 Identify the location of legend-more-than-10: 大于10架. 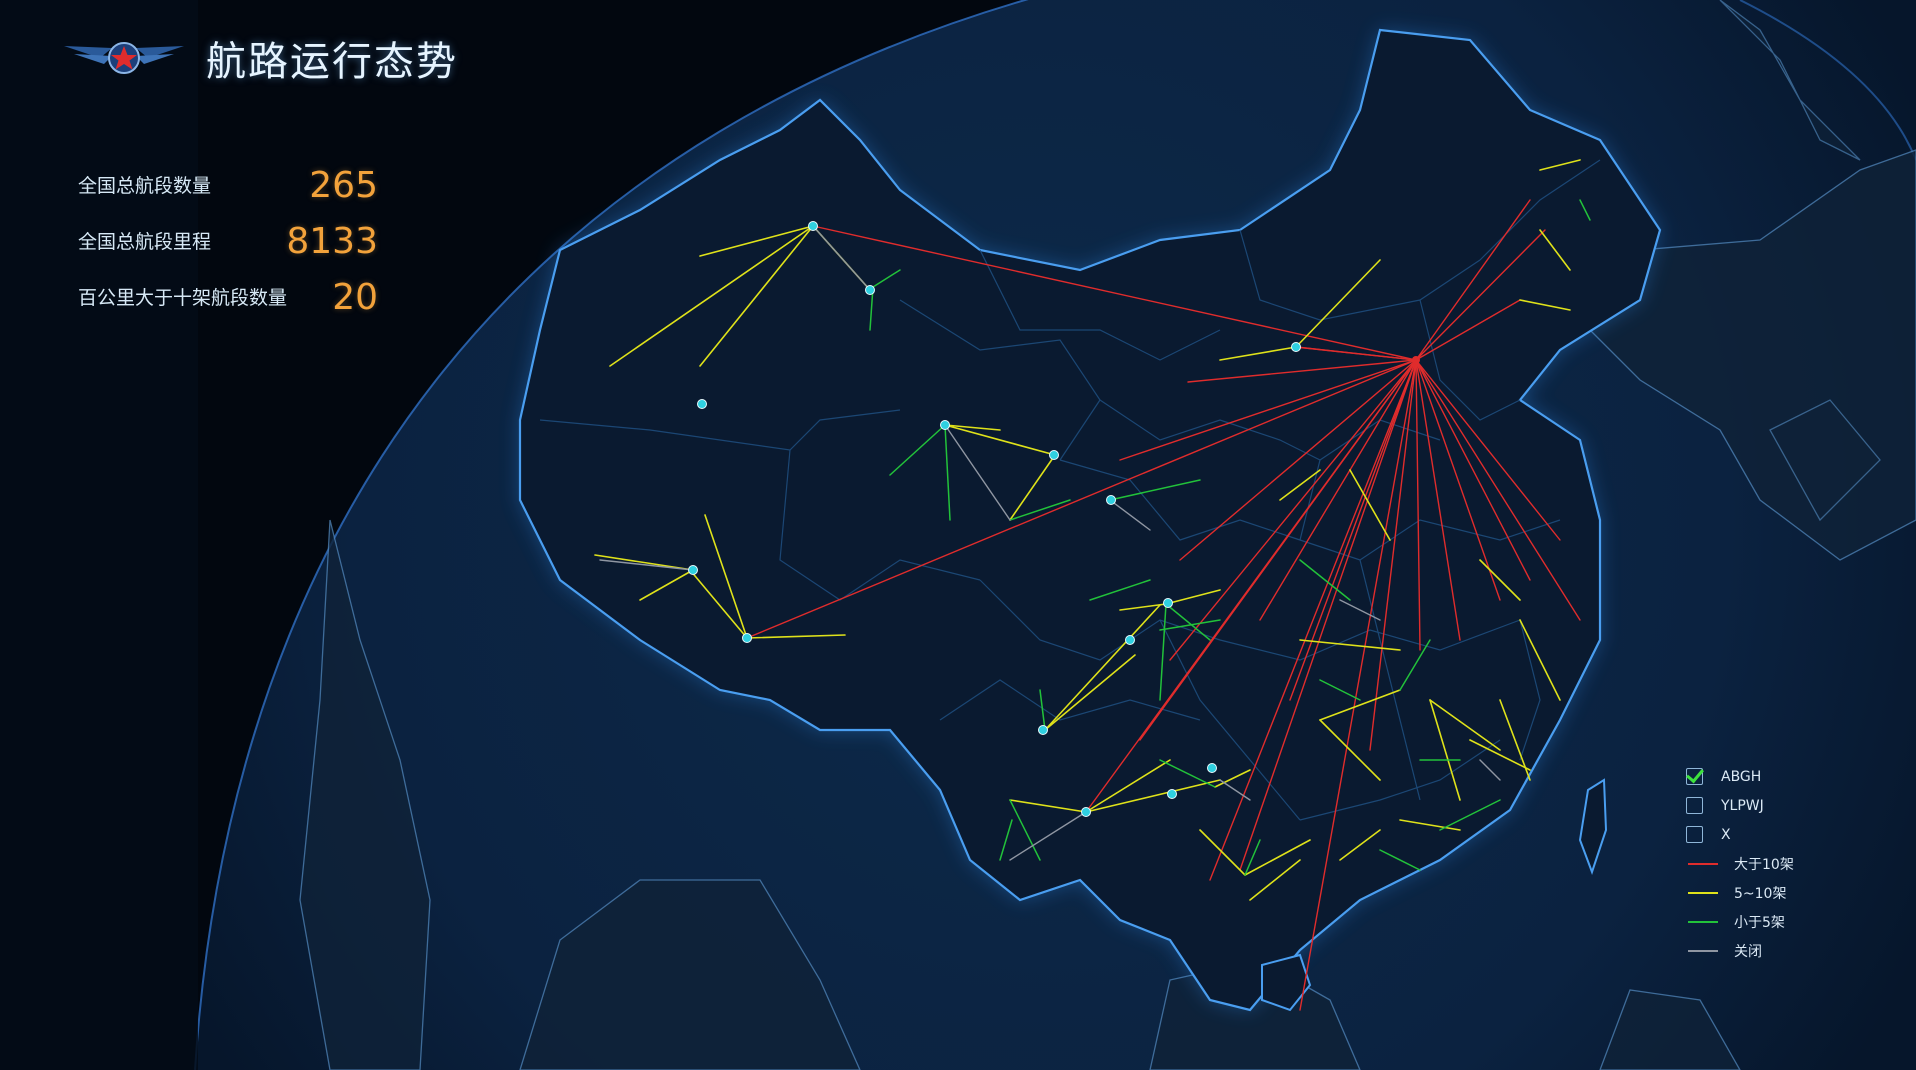
(1771, 863).